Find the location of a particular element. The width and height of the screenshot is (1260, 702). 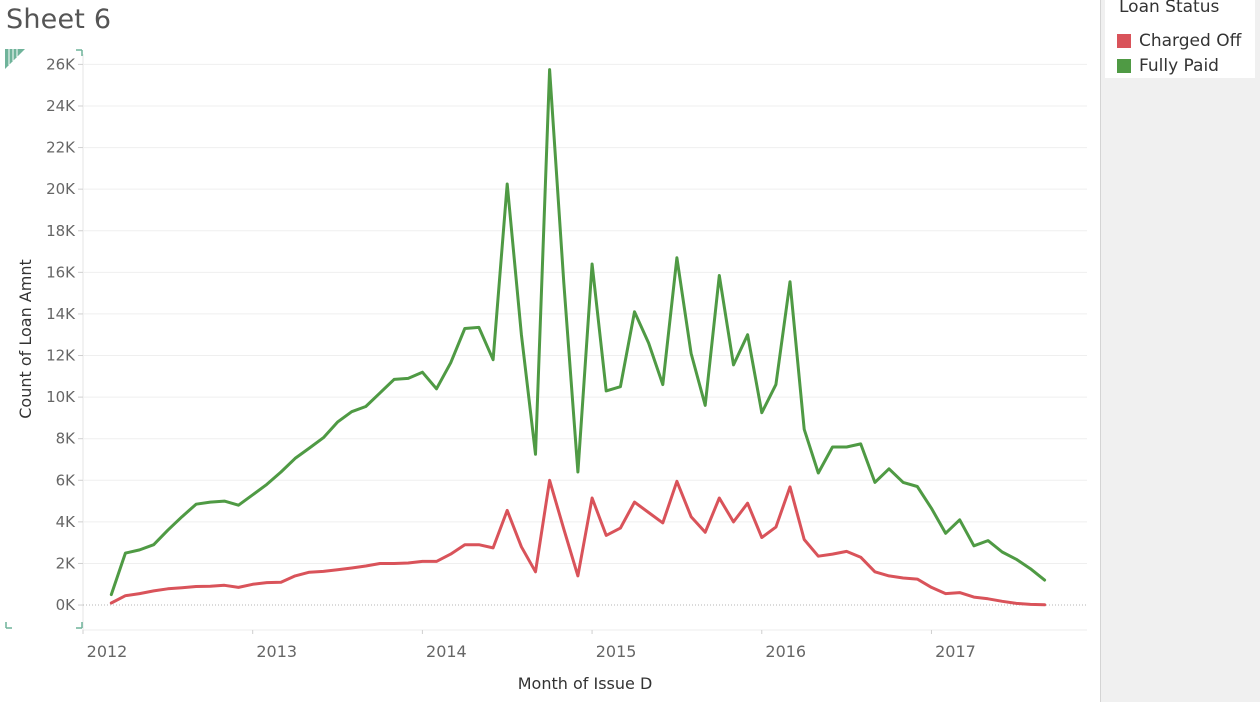

legend-item-fully-paid: Fully Paid is located at coordinates (1168, 66).